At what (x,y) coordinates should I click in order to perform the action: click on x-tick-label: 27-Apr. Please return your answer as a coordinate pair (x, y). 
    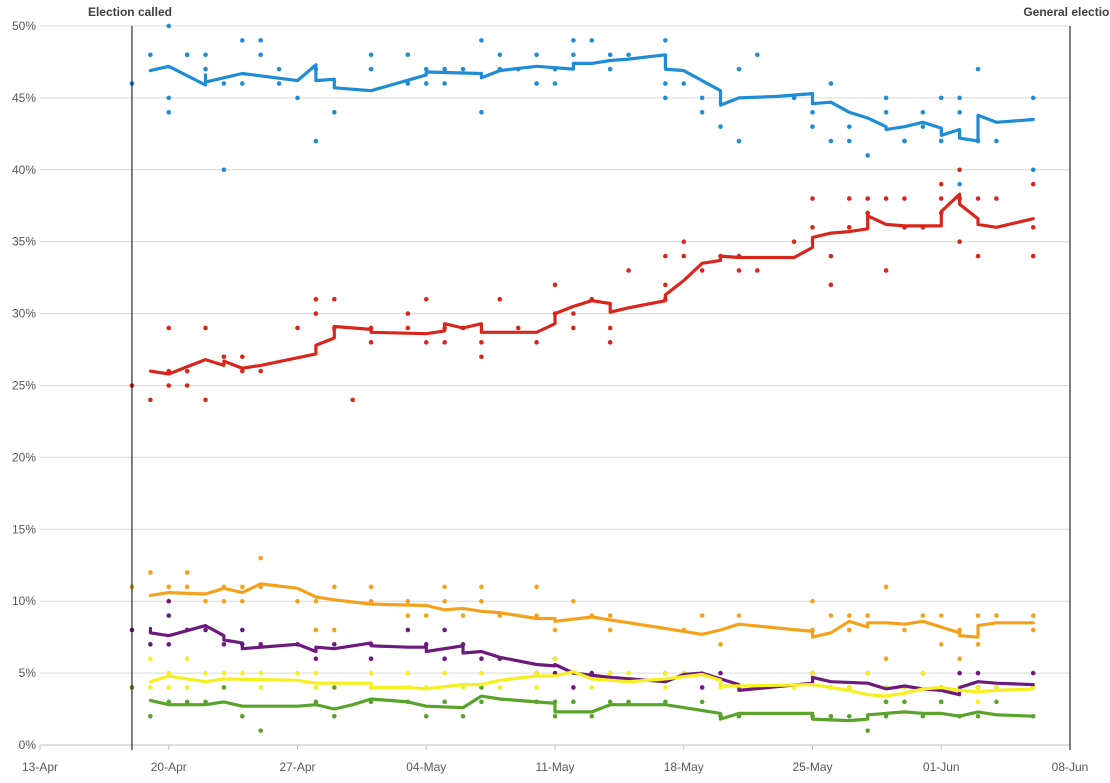
    Looking at the image, I should click on (297, 767).